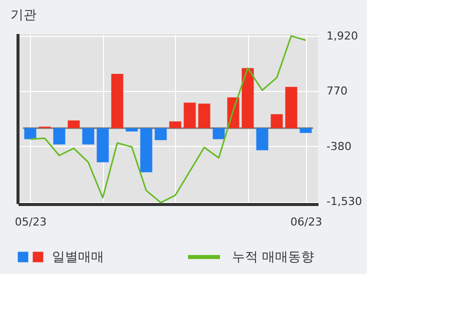 This screenshot has width=451, height=323. What do you see at coordinates (306, 222) in the screenshot?
I see `x-tick-label: 06/23` at bounding box center [306, 222].